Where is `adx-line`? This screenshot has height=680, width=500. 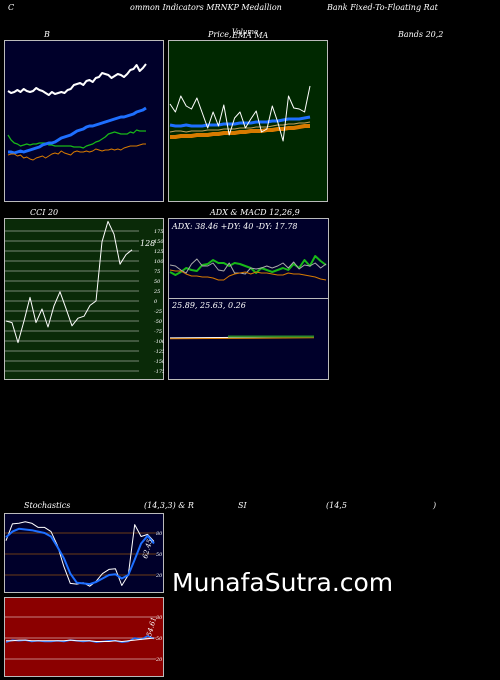
adx-line is located at coordinates (248, 275).